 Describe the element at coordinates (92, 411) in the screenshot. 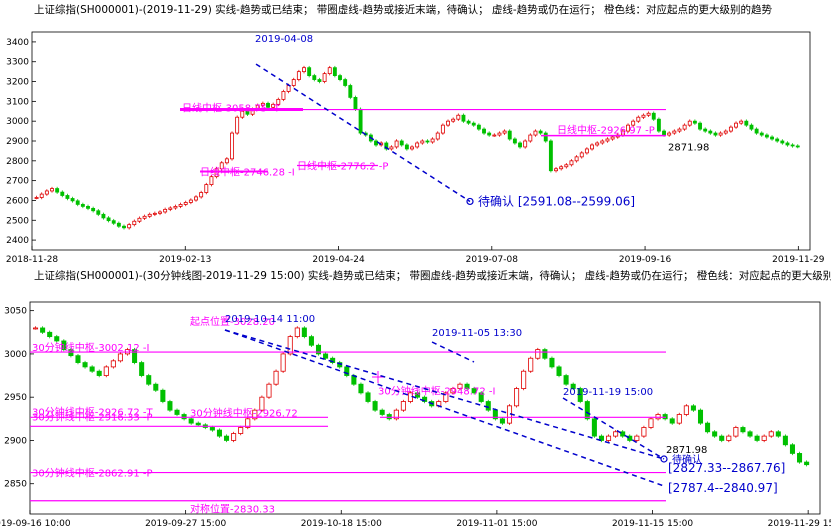

I see `chart2-pivot-label: 30分钟线中枢-2926.72 -T` at that location.